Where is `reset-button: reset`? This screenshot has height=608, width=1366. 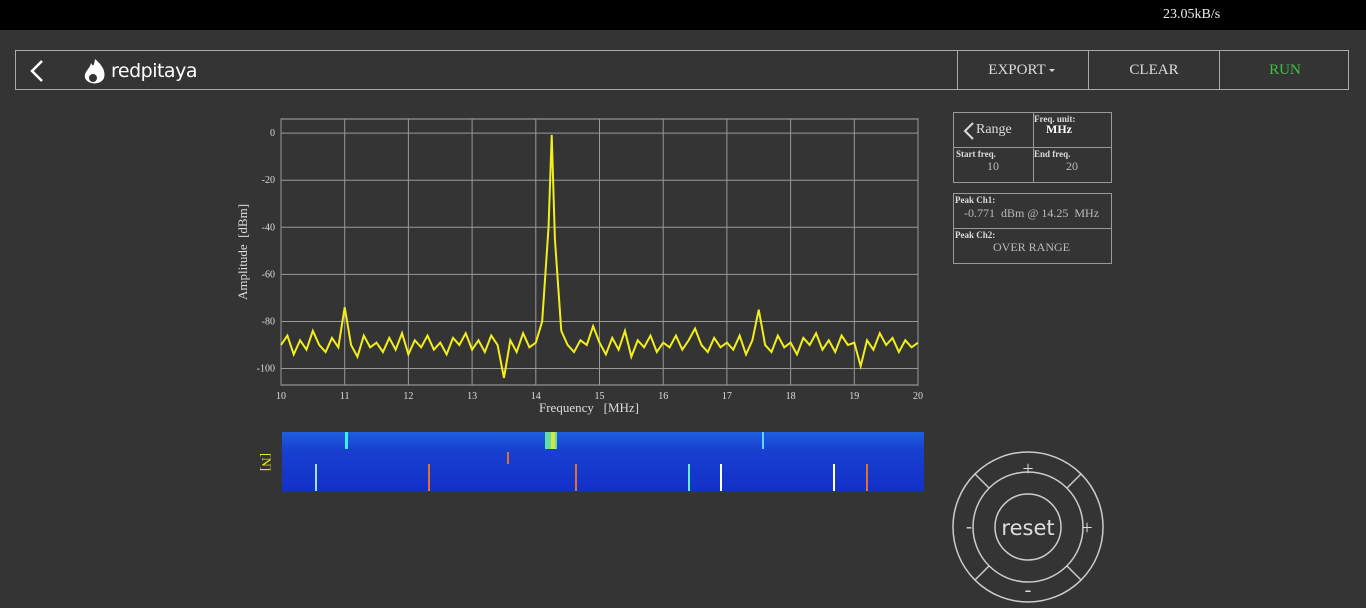
reset-button: reset is located at coordinates (1027, 528).